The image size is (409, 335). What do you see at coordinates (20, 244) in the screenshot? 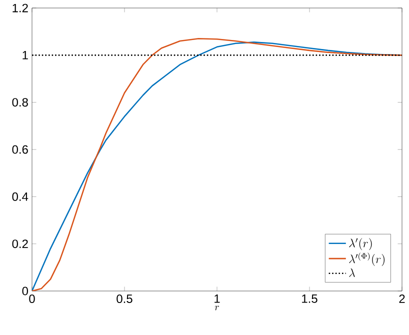
I see `y-tick-label: 0.2` at bounding box center [20, 244].